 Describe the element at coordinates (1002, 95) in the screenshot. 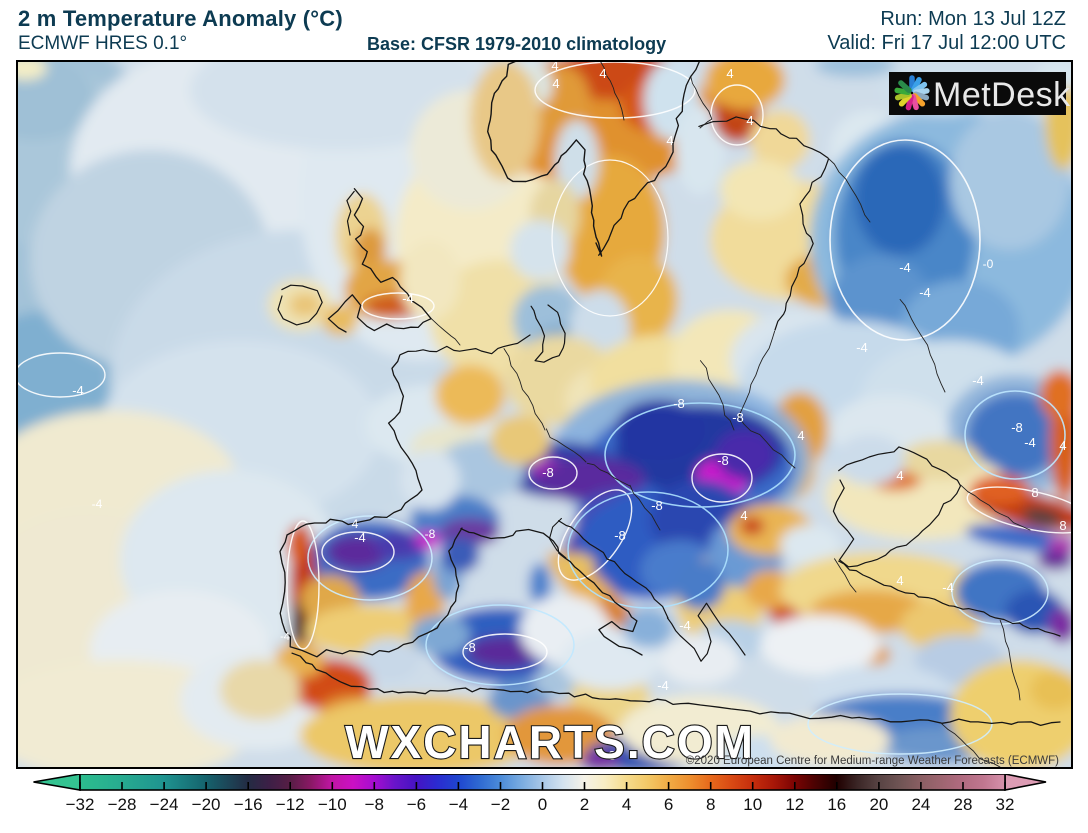

I see `svg-text: MetDesk` at that location.